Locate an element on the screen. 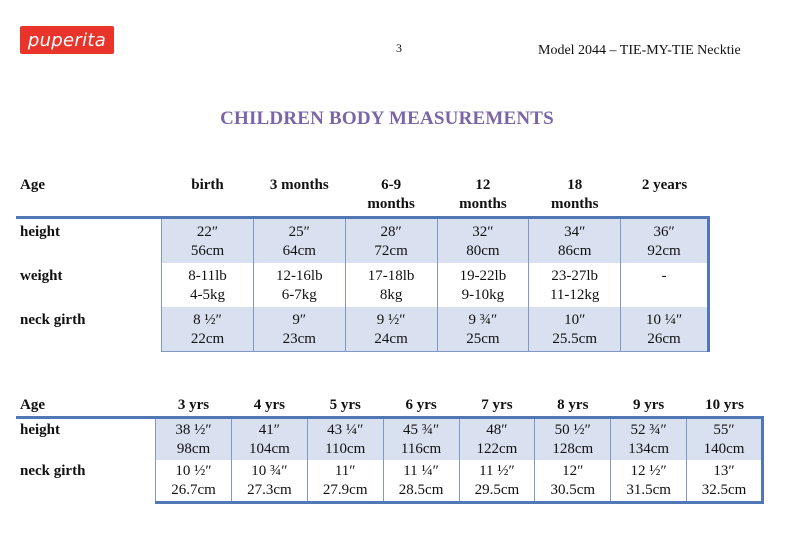 The height and width of the screenshot is (542, 807). cell: 29.5cm is located at coordinates (496, 492).